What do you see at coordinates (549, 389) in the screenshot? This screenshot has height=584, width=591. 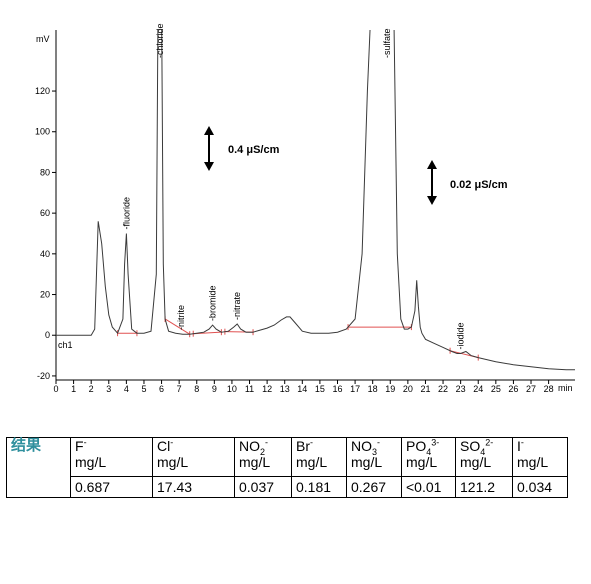 I see `x-tick-label: 28` at bounding box center [549, 389].